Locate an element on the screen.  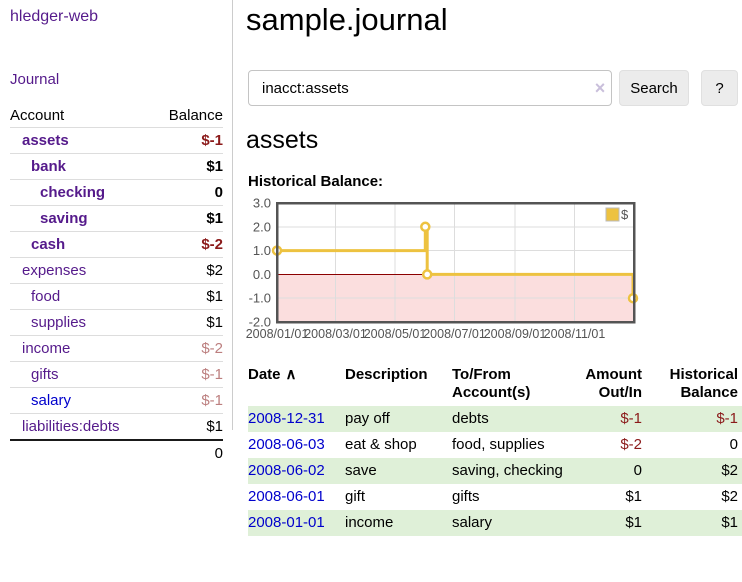
svg-text: -1.0 is located at coordinates (260, 298).